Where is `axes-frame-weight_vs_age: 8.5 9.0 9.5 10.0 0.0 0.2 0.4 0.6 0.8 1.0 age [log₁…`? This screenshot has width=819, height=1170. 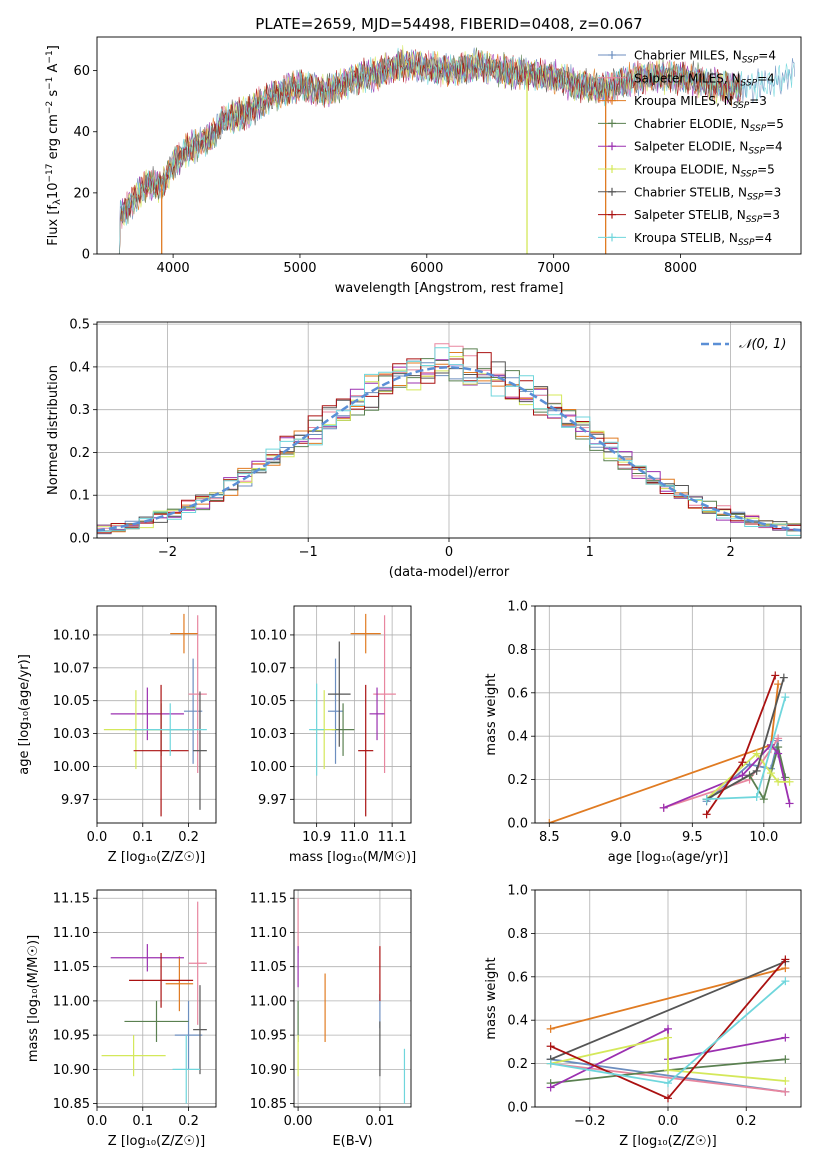 axes-frame-weight_vs_age: 8.5 9.0 9.5 10.0 0.0 0.2 0.4 0.6 0.8 1.0 age [log₁… is located at coordinates (643, 732).